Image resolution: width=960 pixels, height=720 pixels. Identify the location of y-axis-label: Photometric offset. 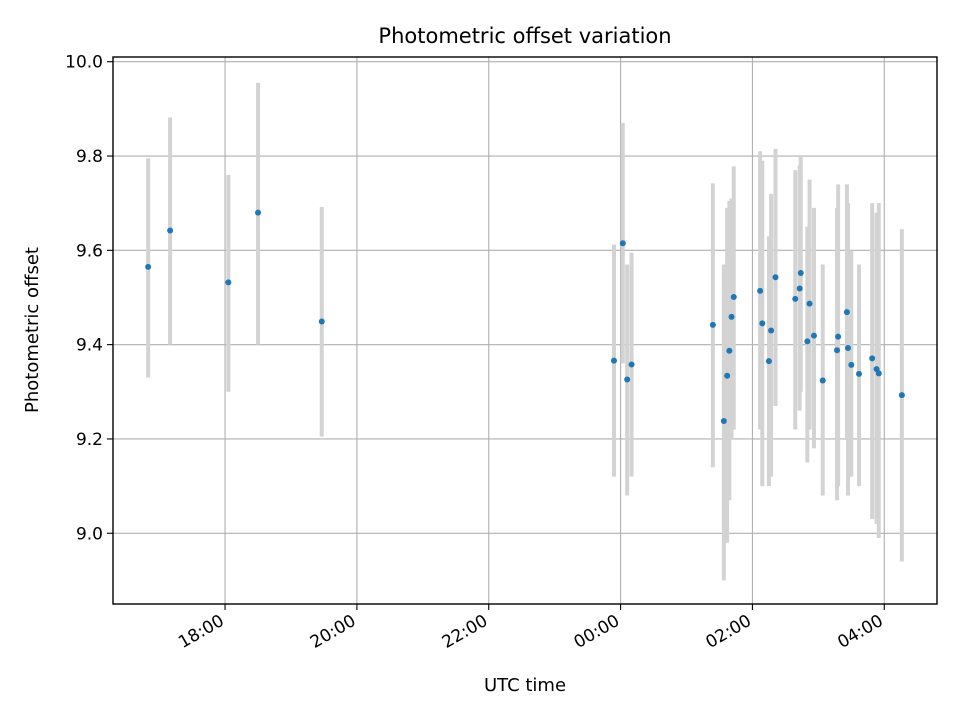
(32, 330).